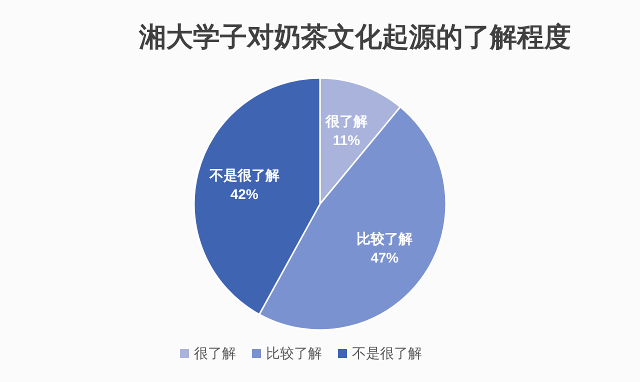 This screenshot has height=382, width=640. What do you see at coordinates (354, 37) in the screenshot?
I see `chart-title: 湘大学子对奶茶文化起源的了解程度` at bounding box center [354, 37].